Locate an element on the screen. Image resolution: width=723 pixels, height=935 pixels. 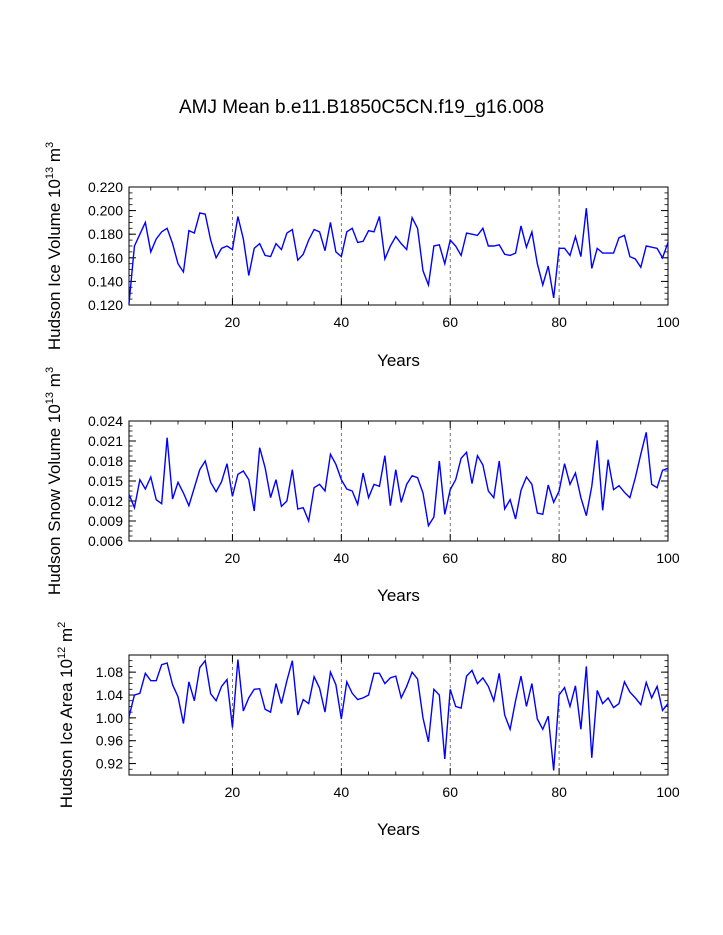
y-tick-label: 0.96 is located at coordinates (109, 741).